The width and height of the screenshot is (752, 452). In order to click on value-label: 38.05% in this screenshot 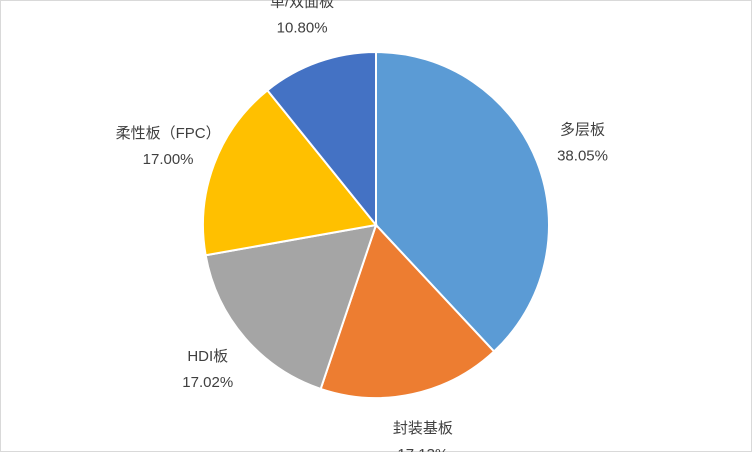, I will do `click(582, 156)`.